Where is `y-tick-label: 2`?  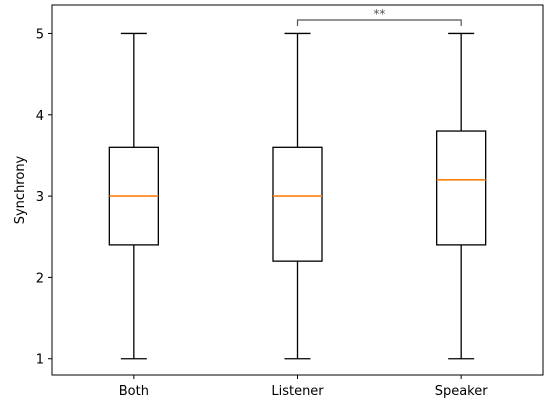
y-tick-label: 2 is located at coordinates (40, 278).